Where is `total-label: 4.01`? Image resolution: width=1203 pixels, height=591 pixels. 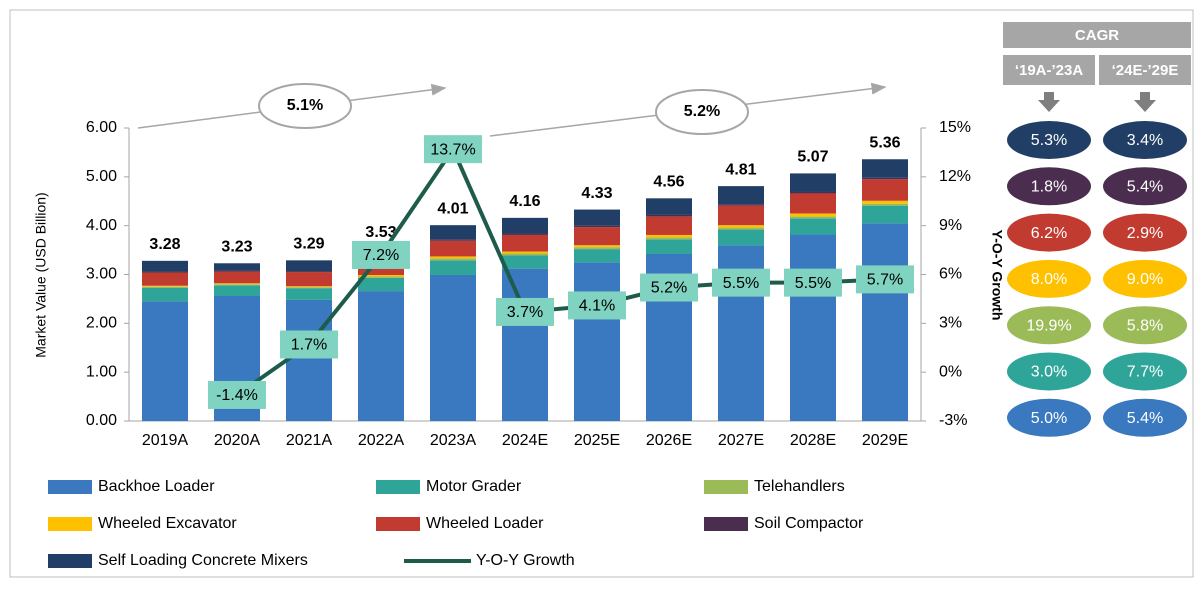
total-label: 4.01 is located at coordinates (452, 208).